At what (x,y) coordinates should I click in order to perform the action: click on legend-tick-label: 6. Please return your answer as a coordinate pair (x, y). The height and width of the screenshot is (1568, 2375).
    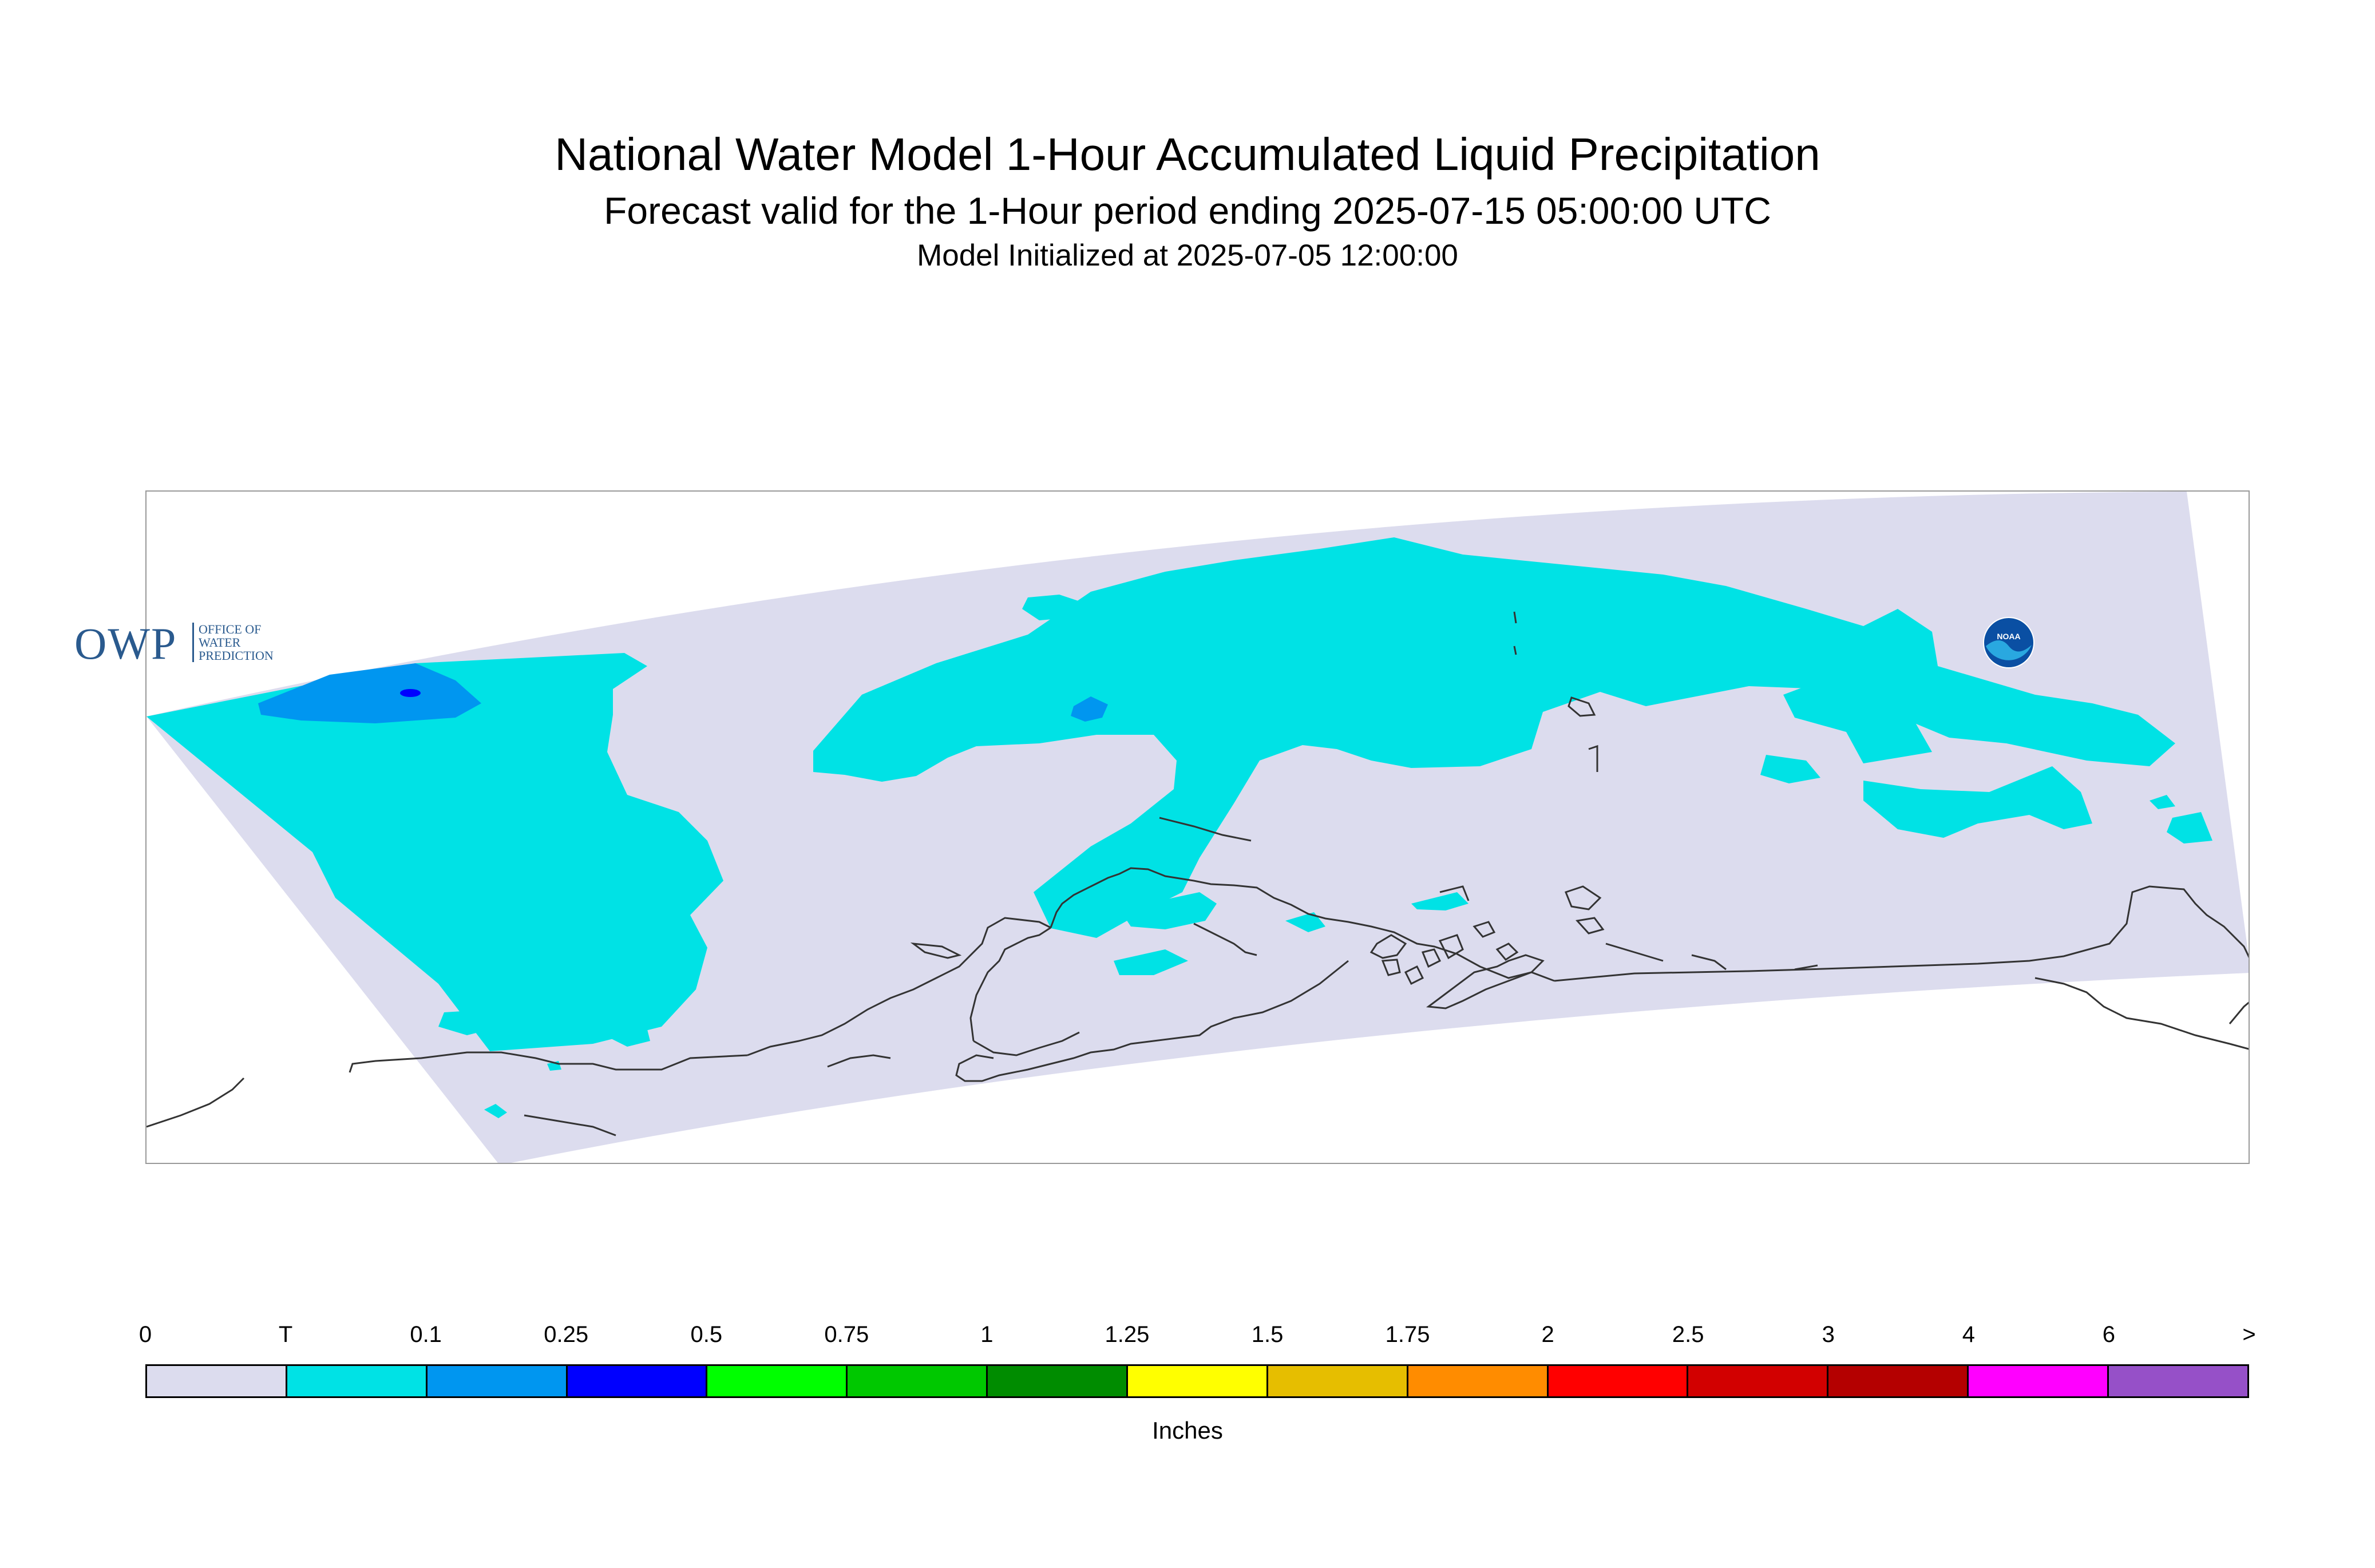
    Looking at the image, I should click on (2109, 1334).